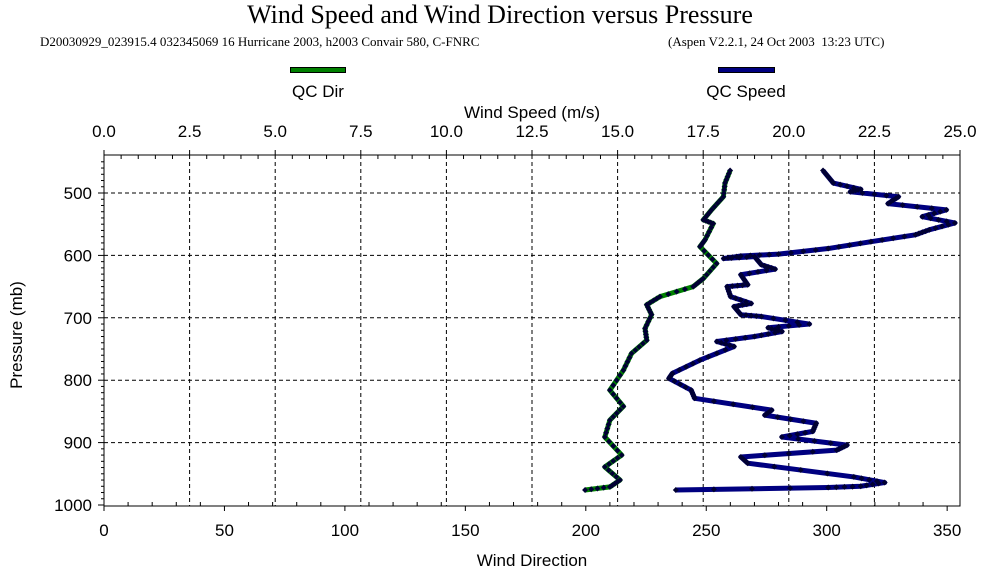  Describe the element at coordinates (947, 530) in the screenshot. I see `x-bottom-tick-label: 350` at that location.